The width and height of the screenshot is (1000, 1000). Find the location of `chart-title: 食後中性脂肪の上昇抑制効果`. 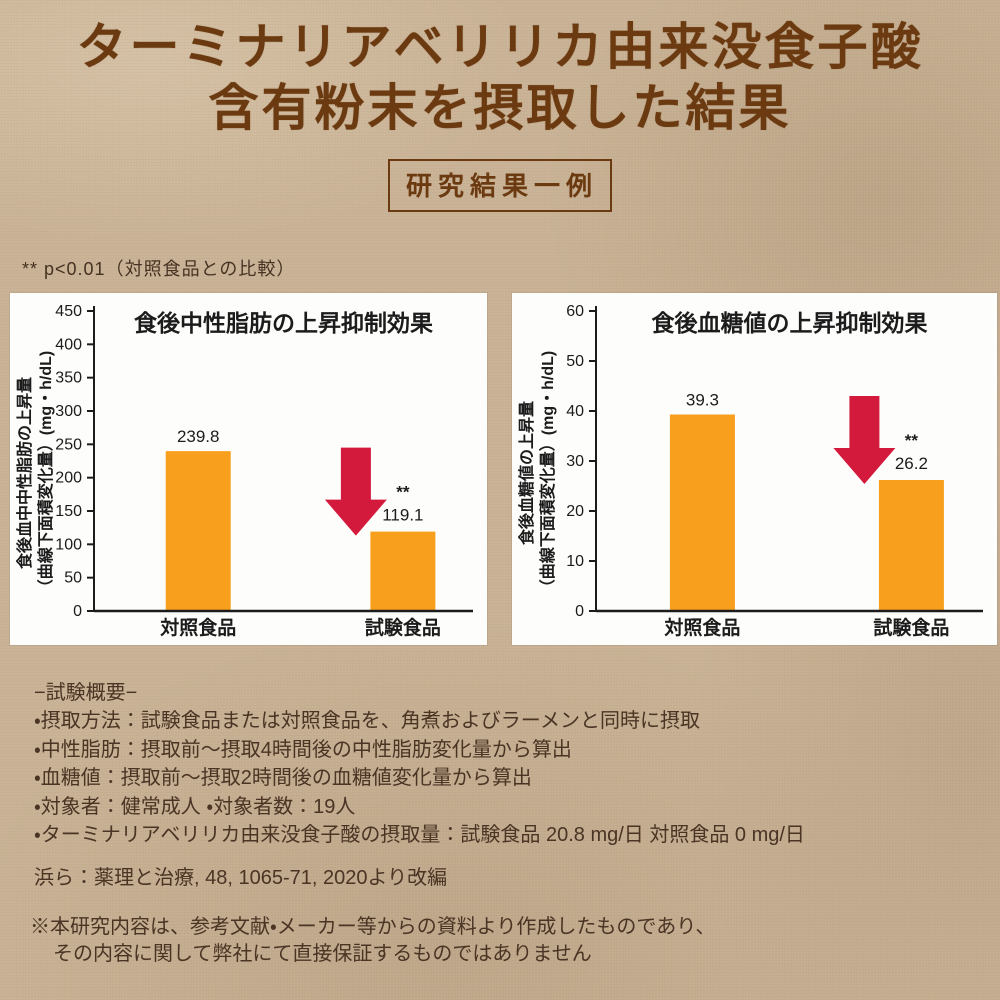

chart-title: 食後中性脂肪の上昇抑制効果 is located at coordinates (283, 323).